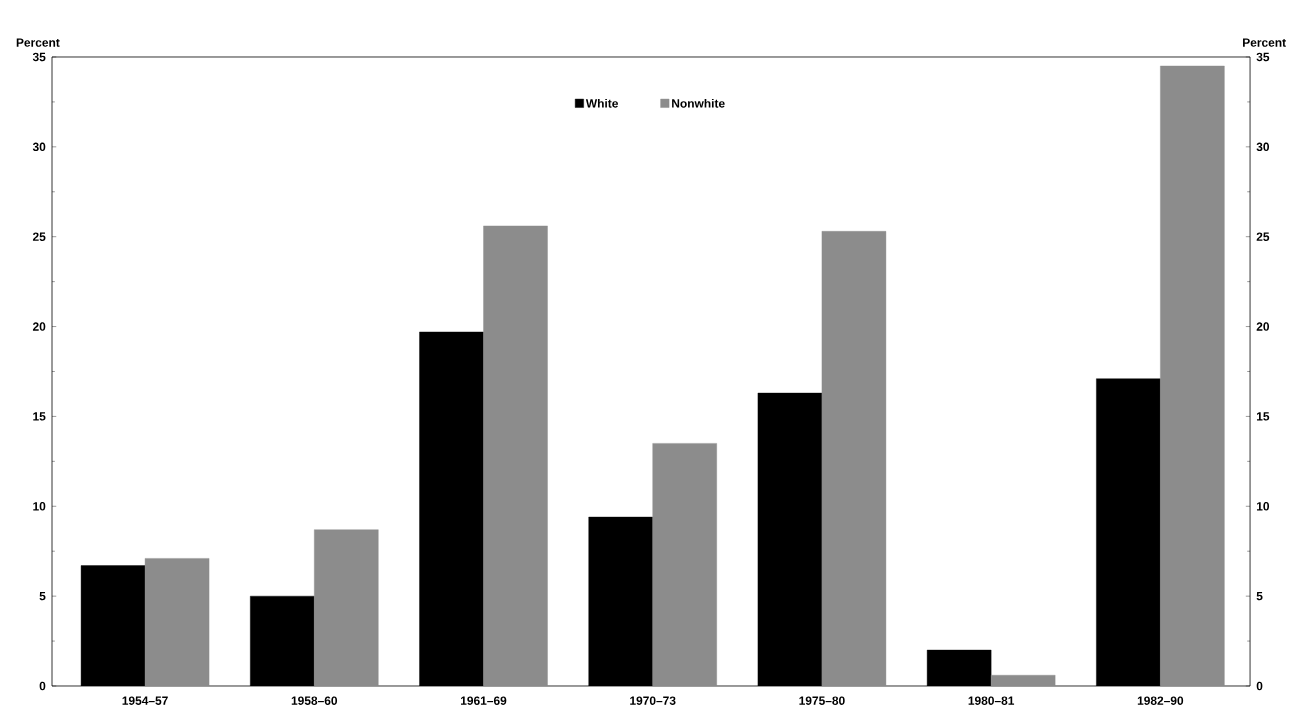 Image resolution: width=1306 pixels, height=728 pixels. Describe the element at coordinates (39, 57) in the screenshot. I see `y-tick-label: 35` at that location.